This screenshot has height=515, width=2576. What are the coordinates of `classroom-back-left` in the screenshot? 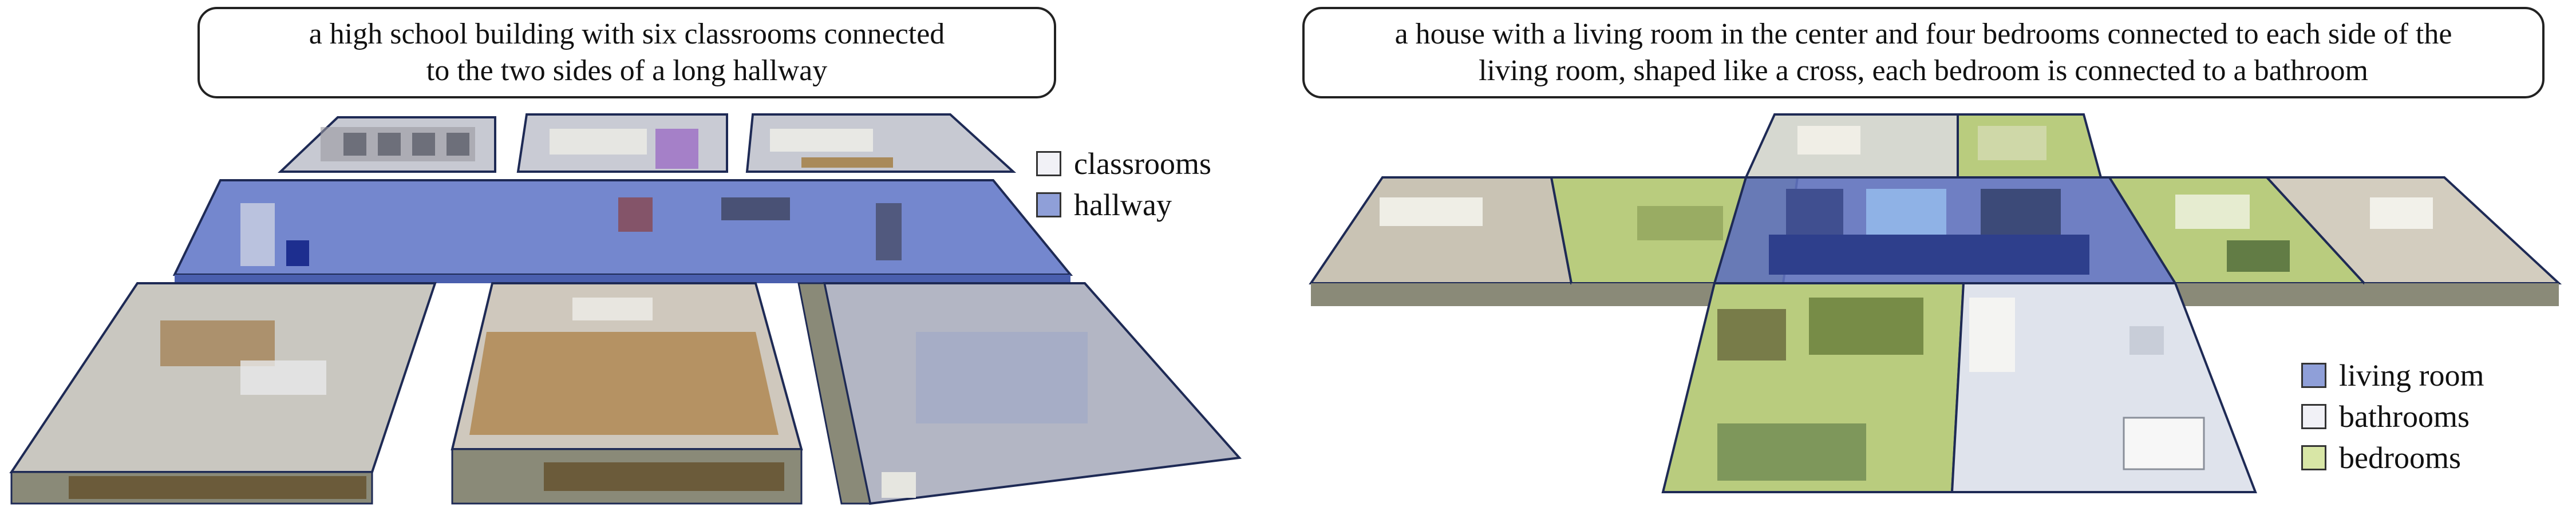 It's located at (386, 144).